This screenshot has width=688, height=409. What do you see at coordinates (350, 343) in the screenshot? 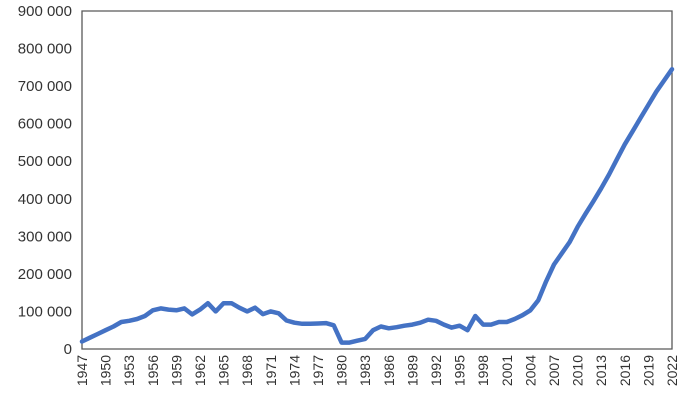
I see `data-point-1981` at bounding box center [350, 343].